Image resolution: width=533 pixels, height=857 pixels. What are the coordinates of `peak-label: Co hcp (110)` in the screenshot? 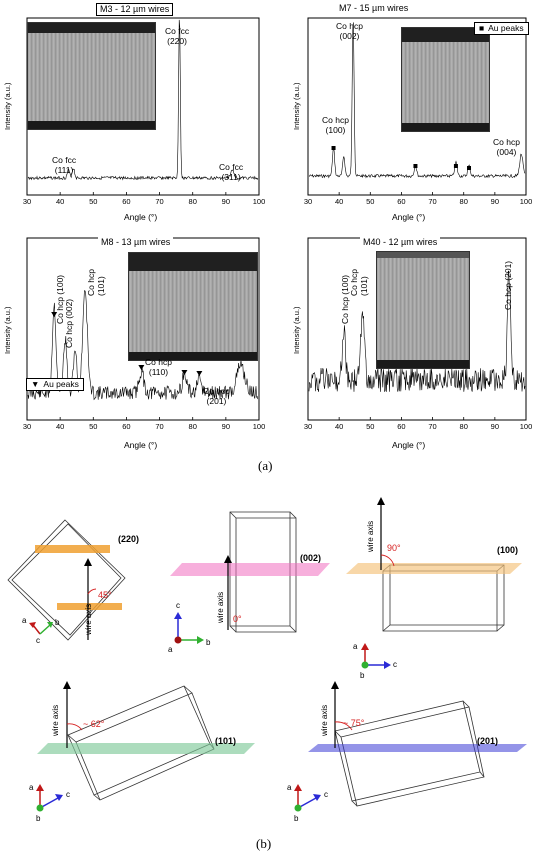 It's located at (158, 367).